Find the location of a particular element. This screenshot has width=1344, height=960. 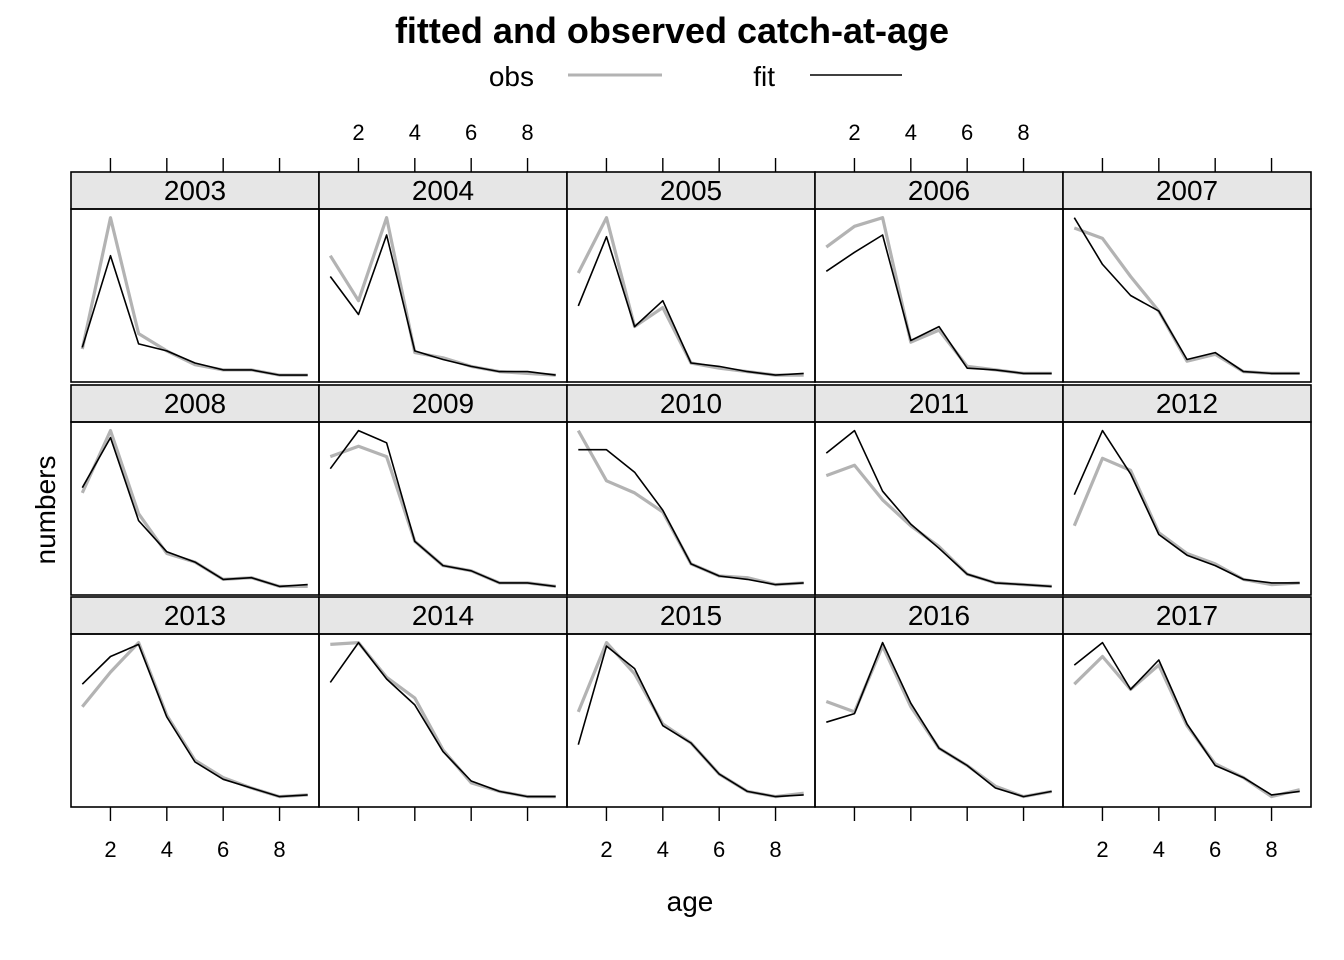

legend: obs fit is located at coordinates (695, 76).